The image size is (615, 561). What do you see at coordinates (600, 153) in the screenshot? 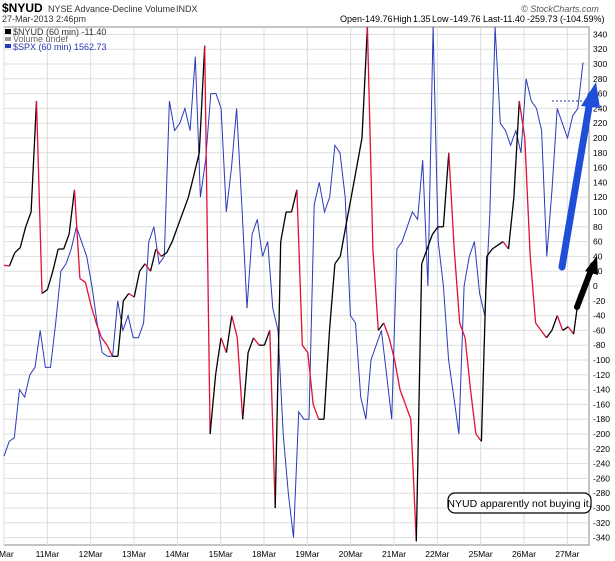
I see `y-tick-label: 180` at bounding box center [600, 153].